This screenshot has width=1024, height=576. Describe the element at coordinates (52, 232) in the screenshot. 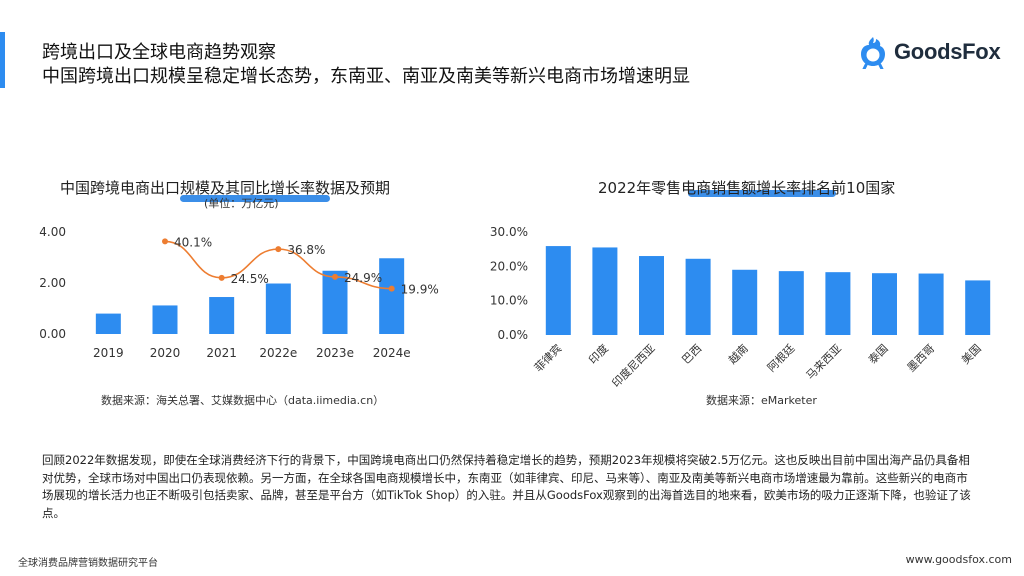

I see `chart1-y-tick: 4.00` at that location.